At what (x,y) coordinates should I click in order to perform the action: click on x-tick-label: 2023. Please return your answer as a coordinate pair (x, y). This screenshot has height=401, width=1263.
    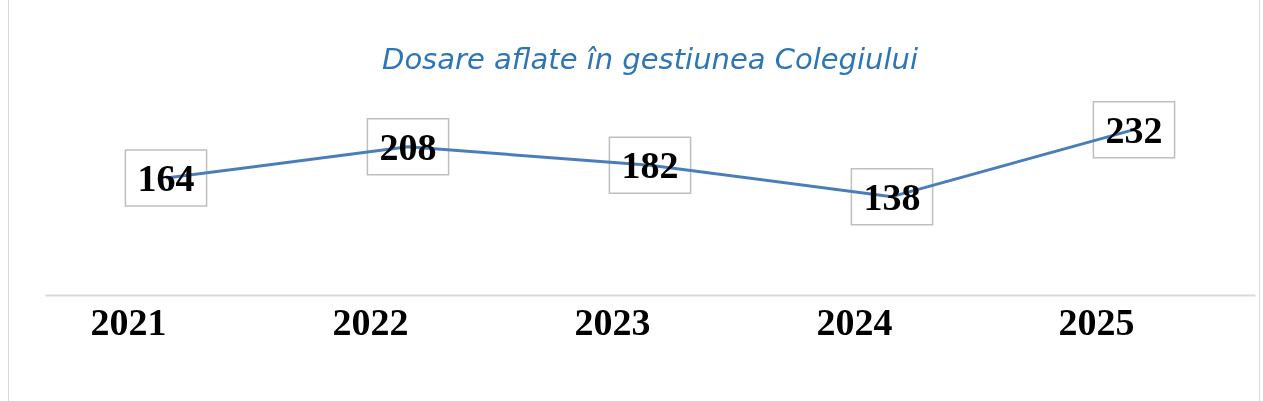
    Looking at the image, I should click on (612, 321).